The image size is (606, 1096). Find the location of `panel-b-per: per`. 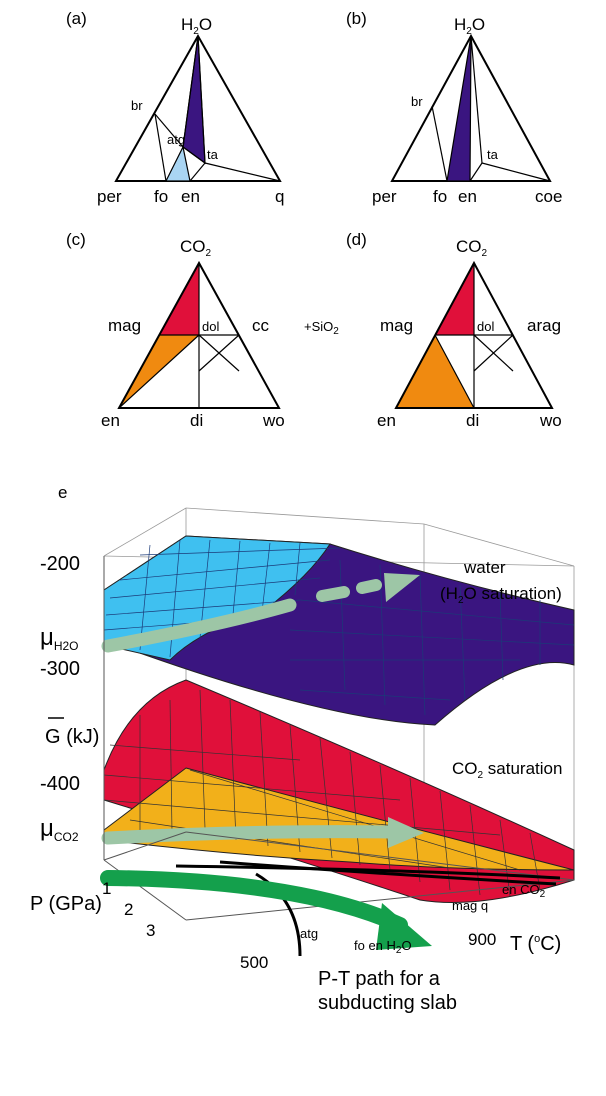

panel-b-per: per is located at coordinates (384, 196).